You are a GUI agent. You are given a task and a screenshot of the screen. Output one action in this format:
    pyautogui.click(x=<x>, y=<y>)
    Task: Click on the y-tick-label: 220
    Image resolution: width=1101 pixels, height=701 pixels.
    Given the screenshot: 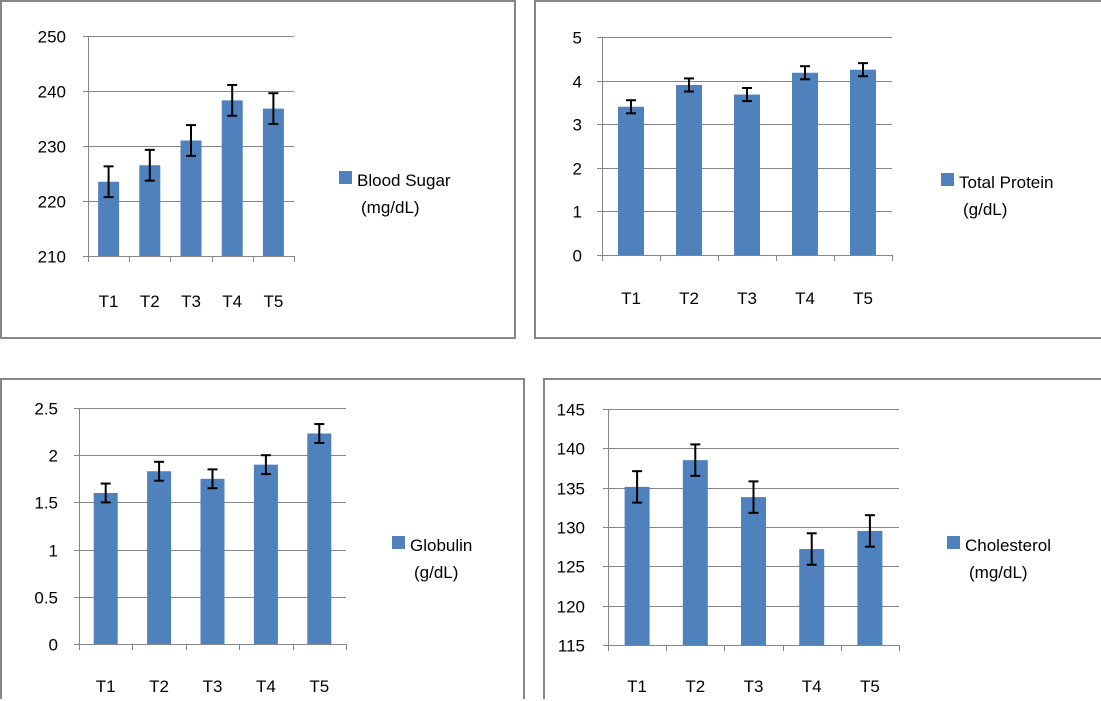 What is the action you would take?
    pyautogui.click(x=52, y=202)
    